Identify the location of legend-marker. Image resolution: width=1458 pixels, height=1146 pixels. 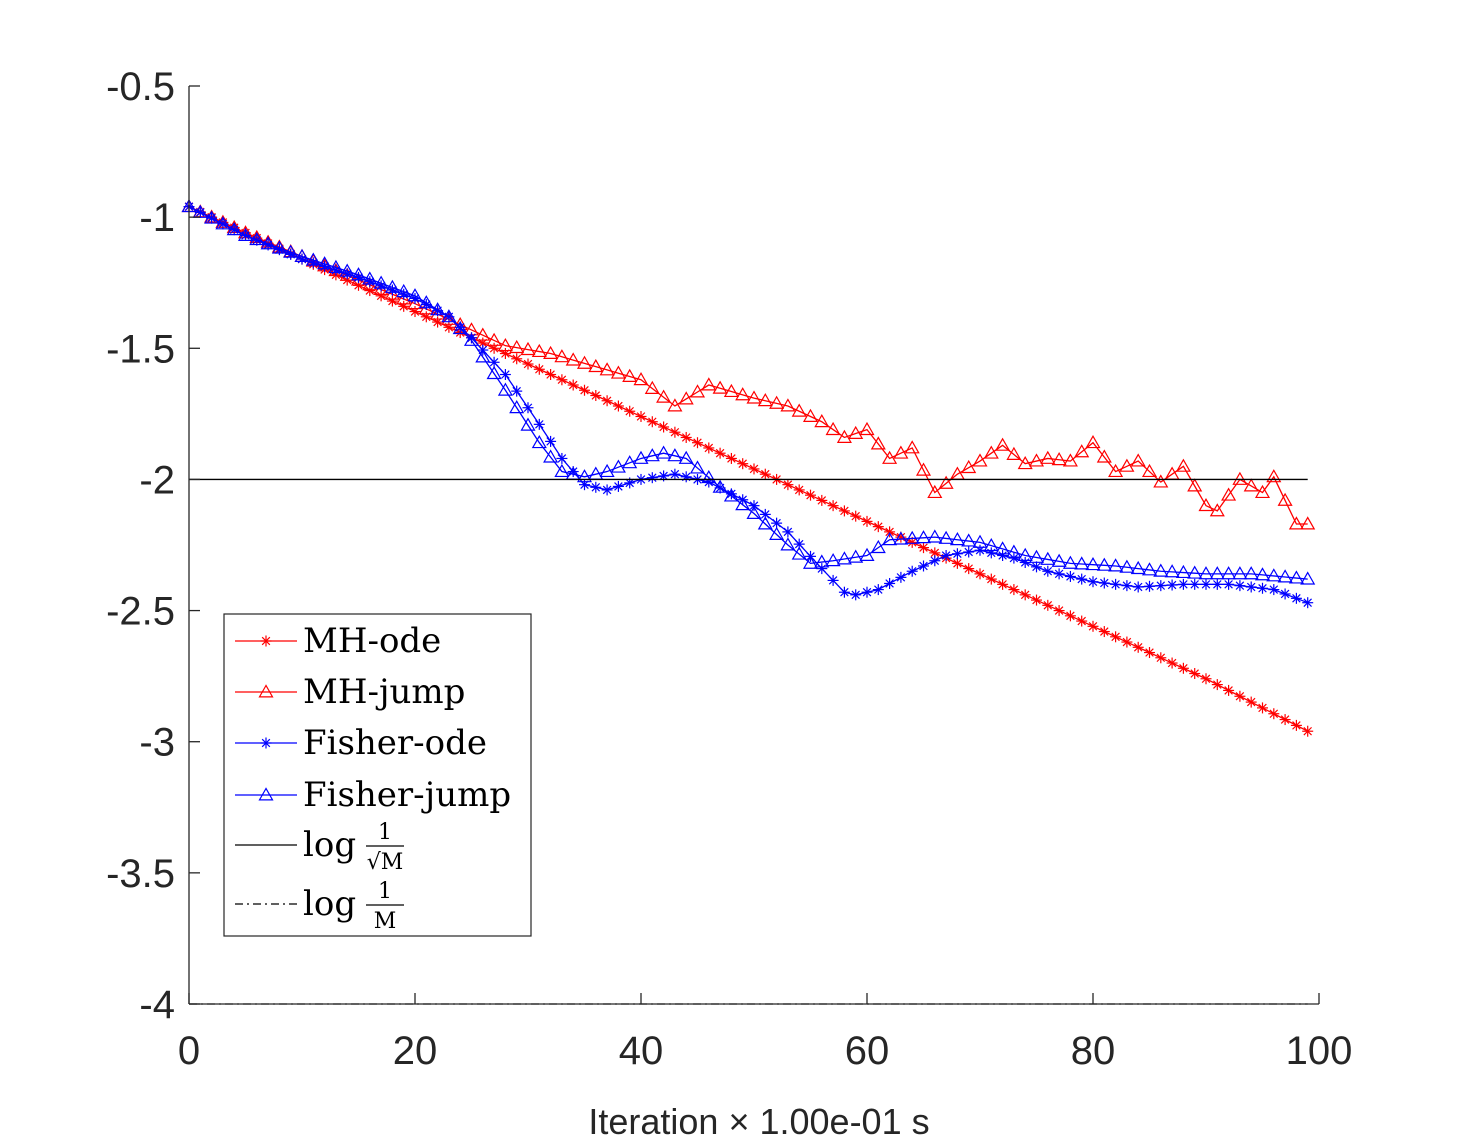
(266, 641).